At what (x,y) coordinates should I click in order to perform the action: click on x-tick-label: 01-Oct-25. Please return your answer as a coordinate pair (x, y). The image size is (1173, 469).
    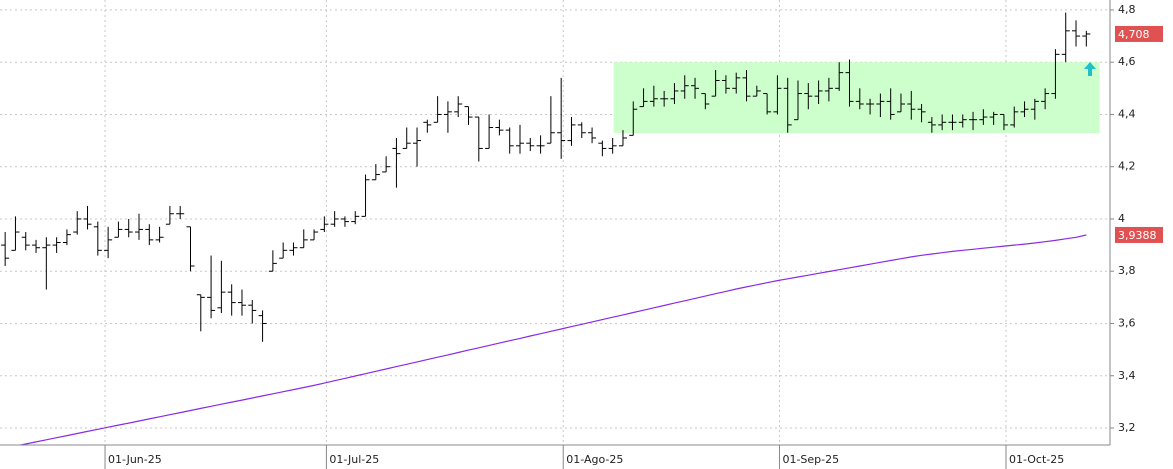
    Looking at the image, I should click on (1036, 459).